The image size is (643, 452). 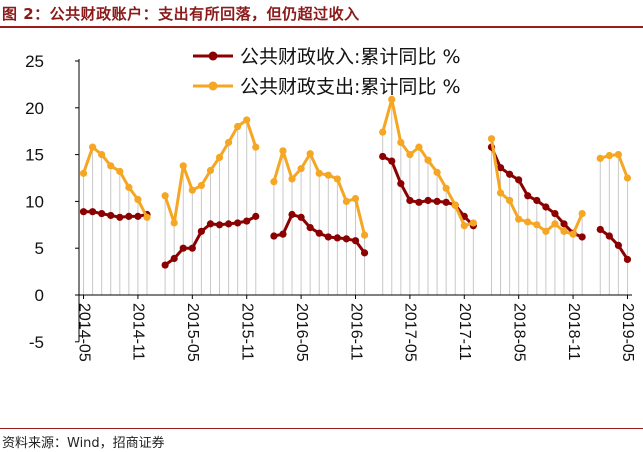 What do you see at coordinates (83, 332) in the screenshot?
I see `x-tick-label: 2014-05` at bounding box center [83, 332].